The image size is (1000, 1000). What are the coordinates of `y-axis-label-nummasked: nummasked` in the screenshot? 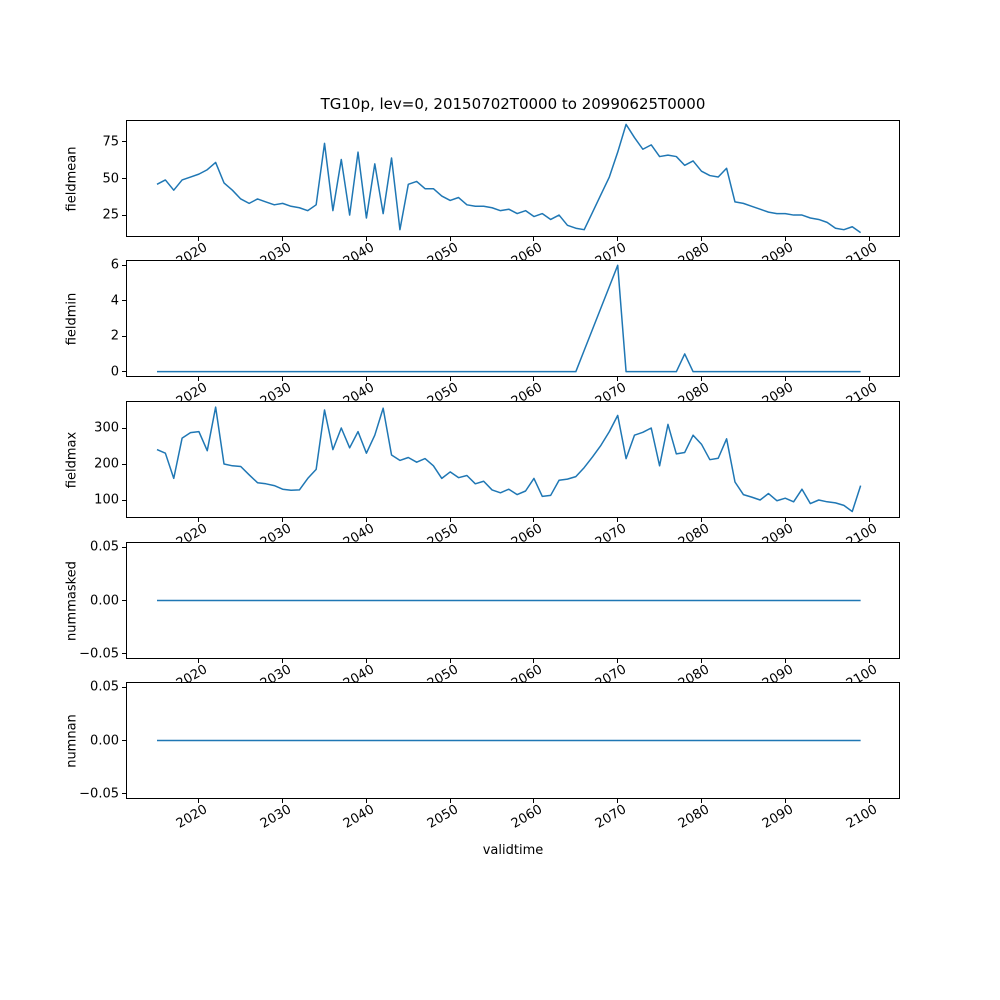 It's located at (72, 600).